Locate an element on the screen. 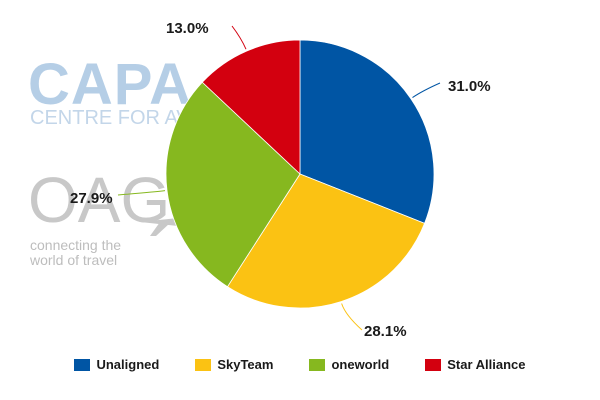 This screenshot has width=600, height=400. slice-label-skyteam: 28.1% is located at coordinates (385, 331).